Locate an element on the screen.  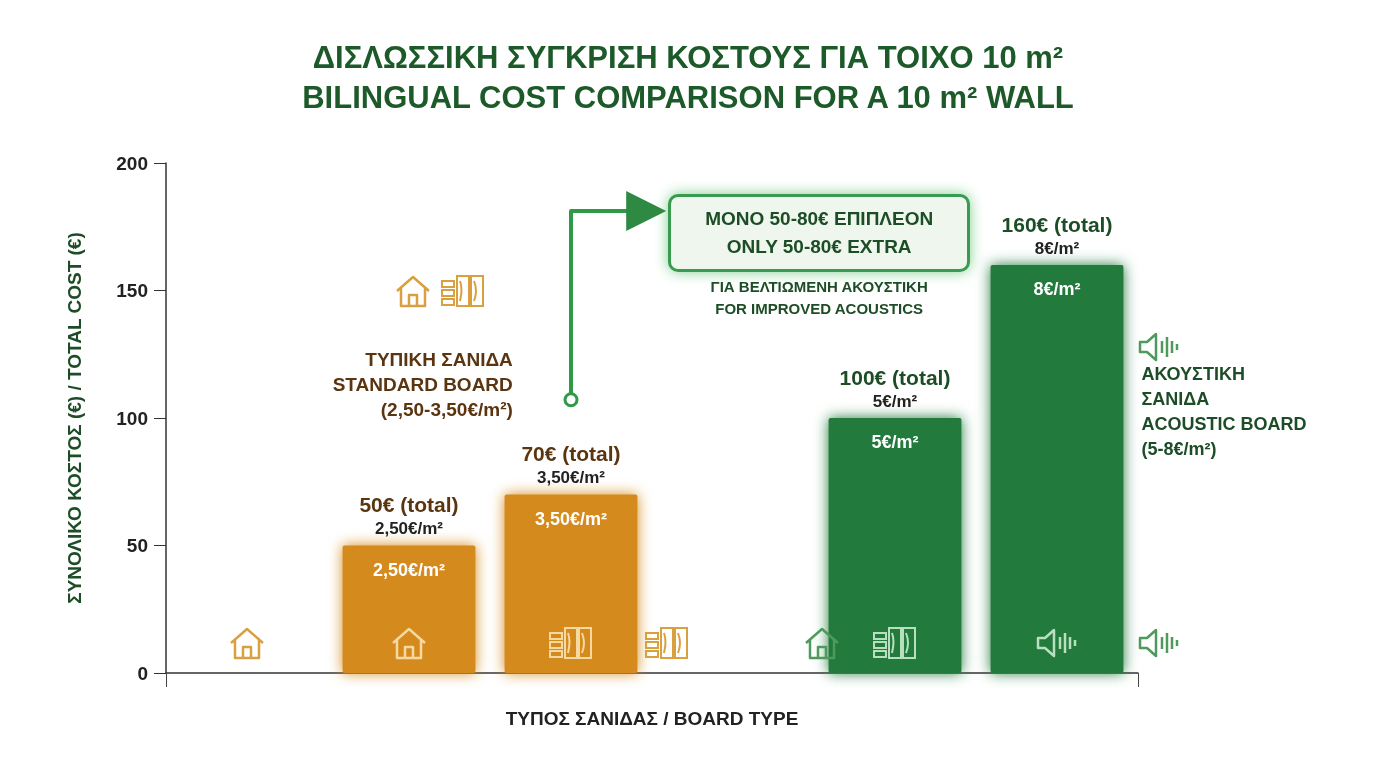
annotation: 2,50€/m² is located at coordinates (408, 570).